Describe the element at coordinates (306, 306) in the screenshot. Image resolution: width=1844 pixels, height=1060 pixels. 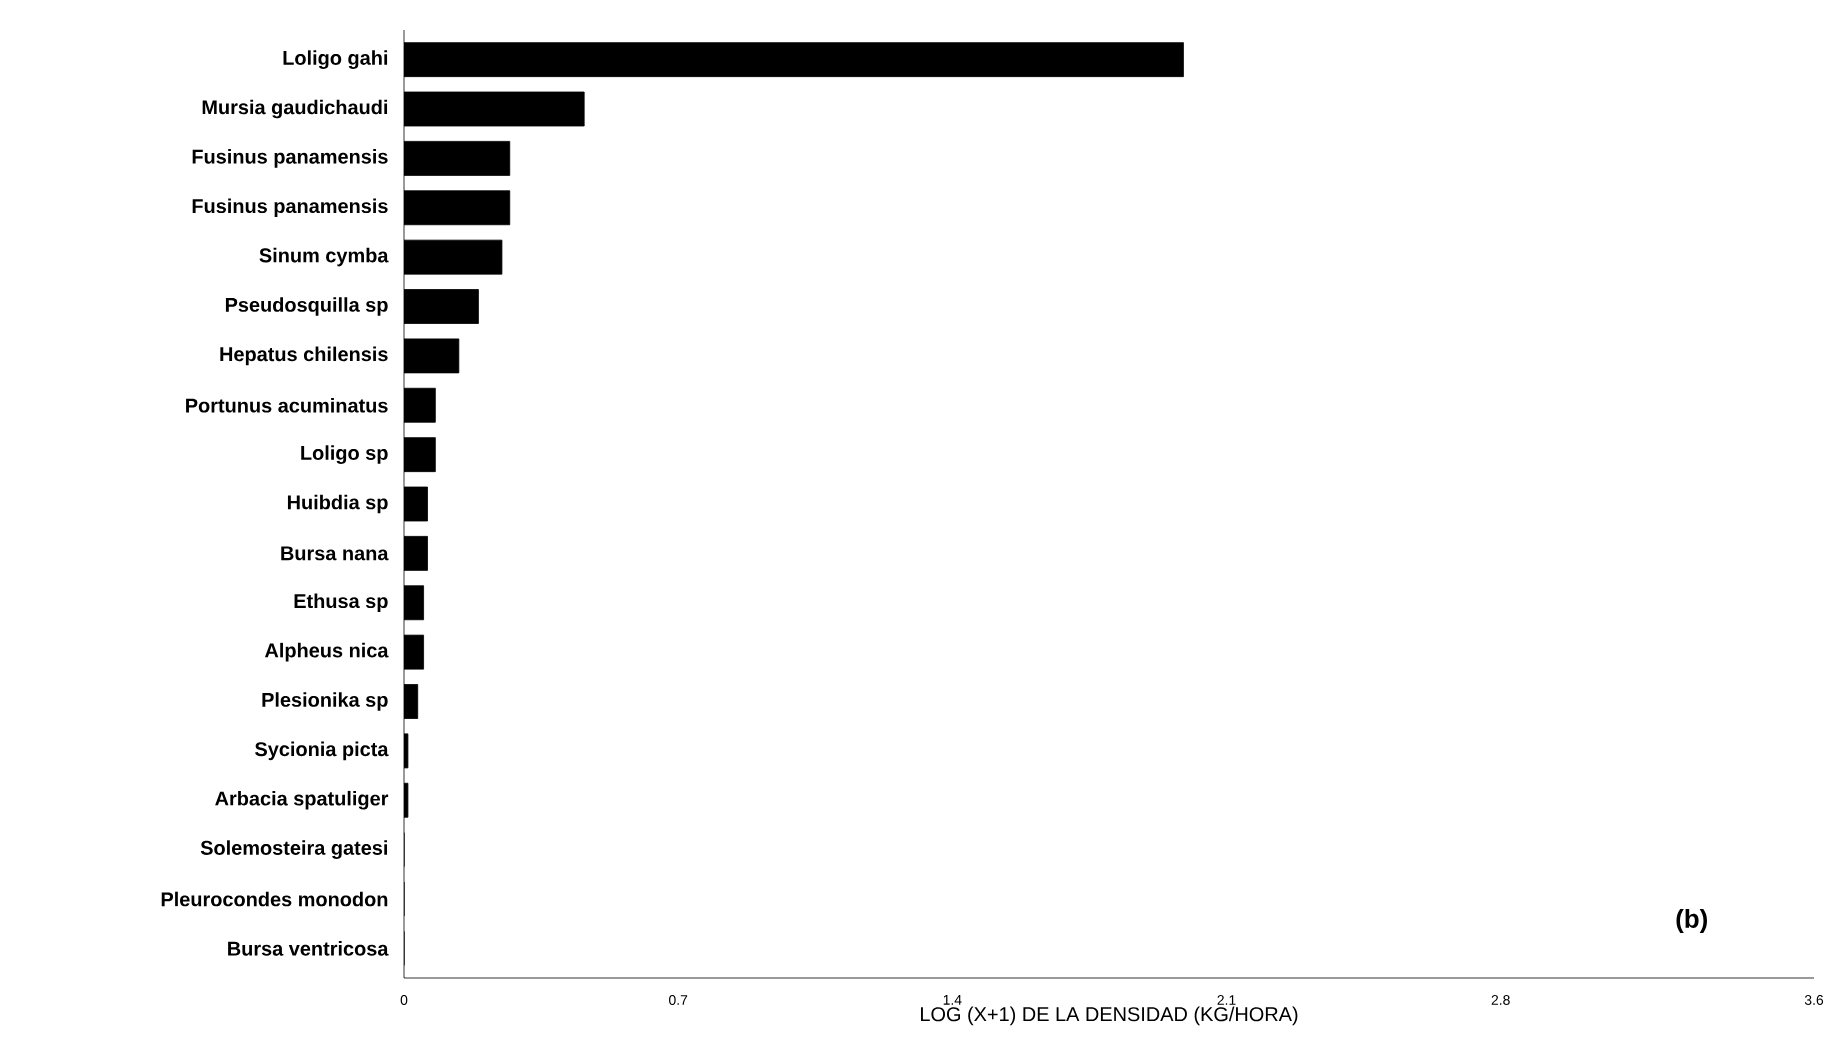
I see `y-tick-label: Pseudosquilla sp` at that location.